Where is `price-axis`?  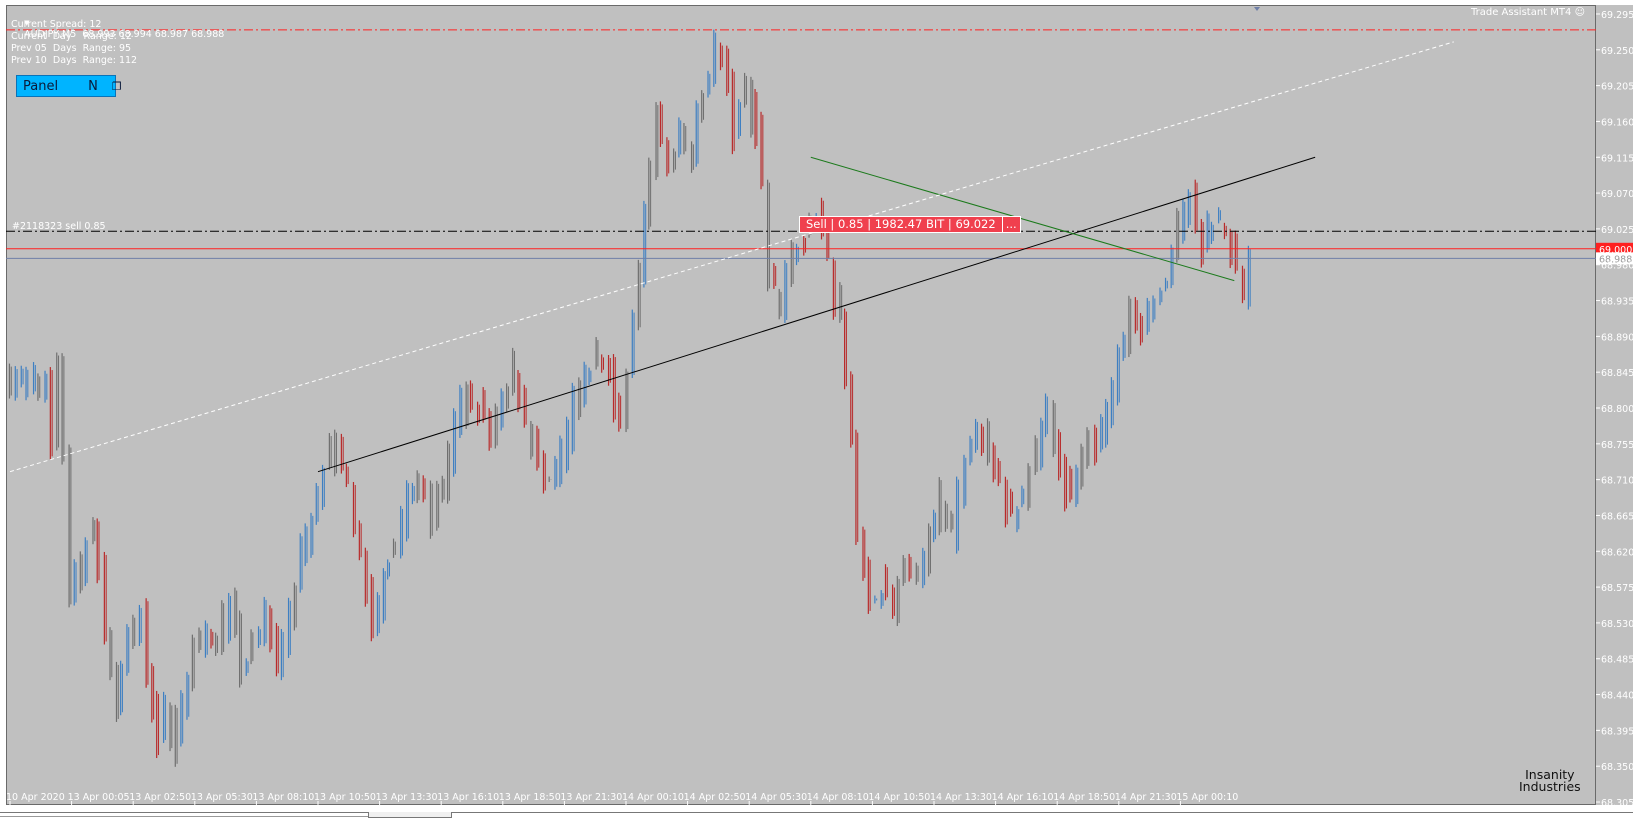 price-axis is located at coordinates (1614, 405).